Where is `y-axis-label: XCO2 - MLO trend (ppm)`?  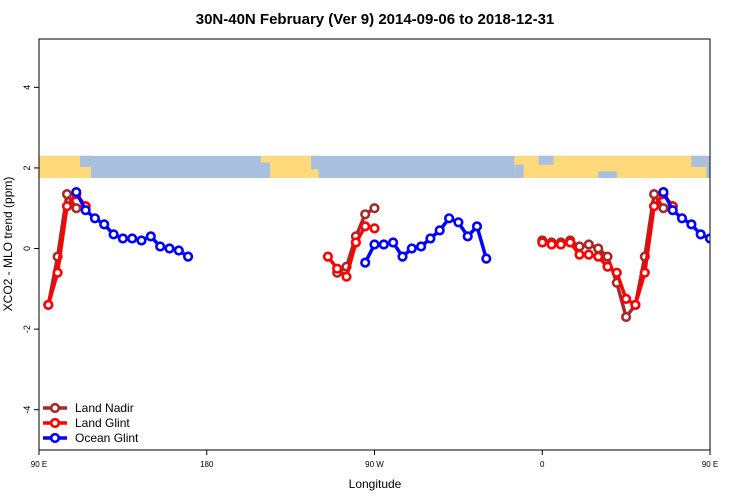 y-axis-label: XCO2 - MLO trend (ppm) is located at coordinates (8, 244).